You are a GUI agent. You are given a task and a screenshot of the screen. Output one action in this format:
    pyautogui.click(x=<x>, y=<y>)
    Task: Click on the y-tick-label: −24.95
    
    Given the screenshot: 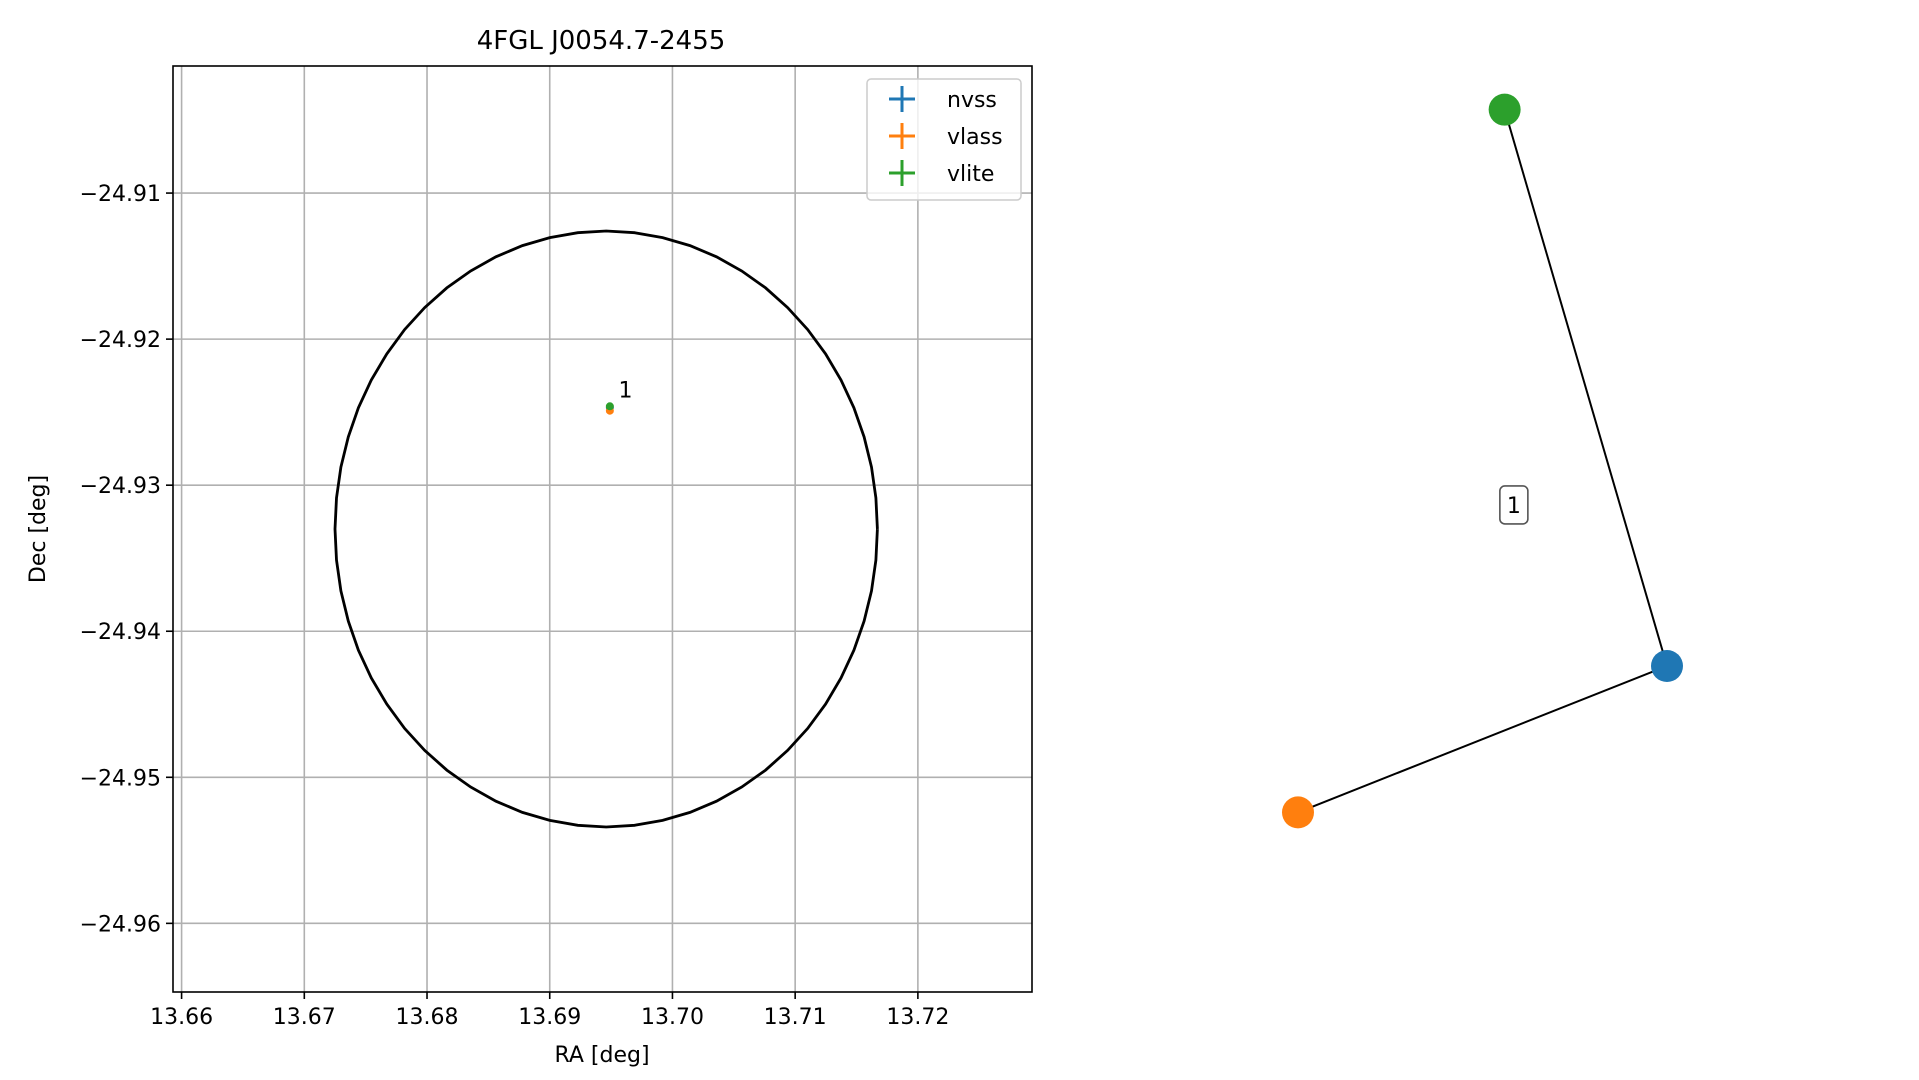 What is the action you would take?
    pyautogui.click(x=120, y=778)
    